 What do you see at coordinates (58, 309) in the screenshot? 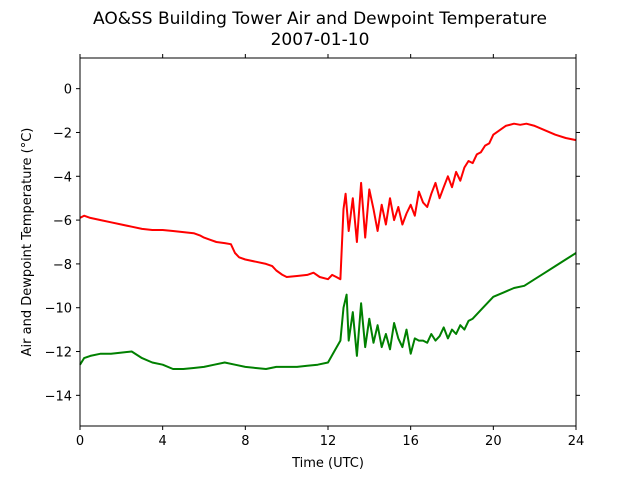
I see `y-tick-label: −10` at bounding box center [58, 309].